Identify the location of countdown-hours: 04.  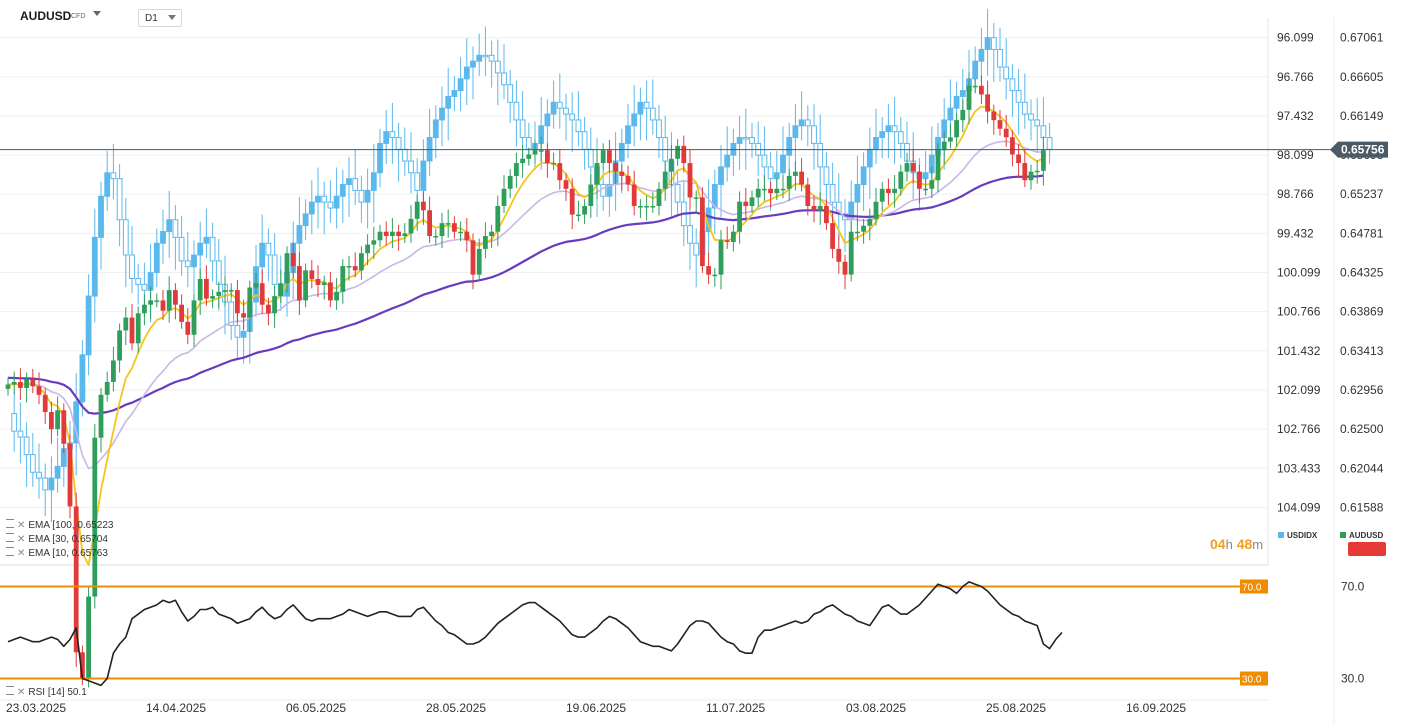
(1218, 544).